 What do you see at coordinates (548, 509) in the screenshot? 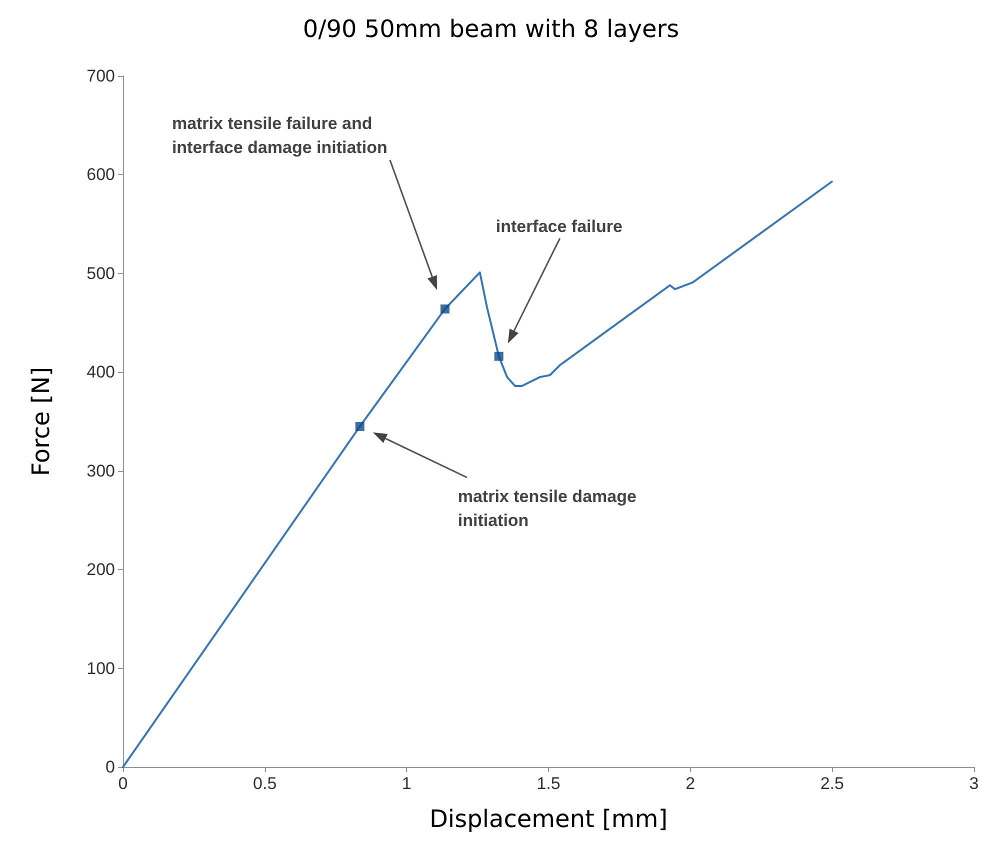
I see `annotation: matrix tensile damage initiation` at bounding box center [548, 509].